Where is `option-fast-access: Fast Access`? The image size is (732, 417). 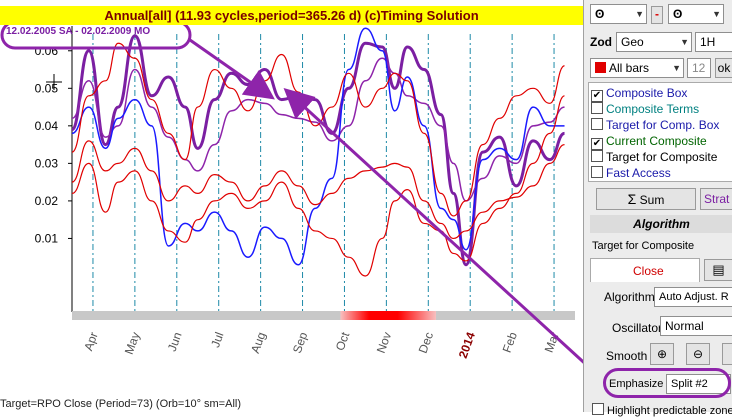
option-fast-access: Fast Access is located at coordinates (631, 173).